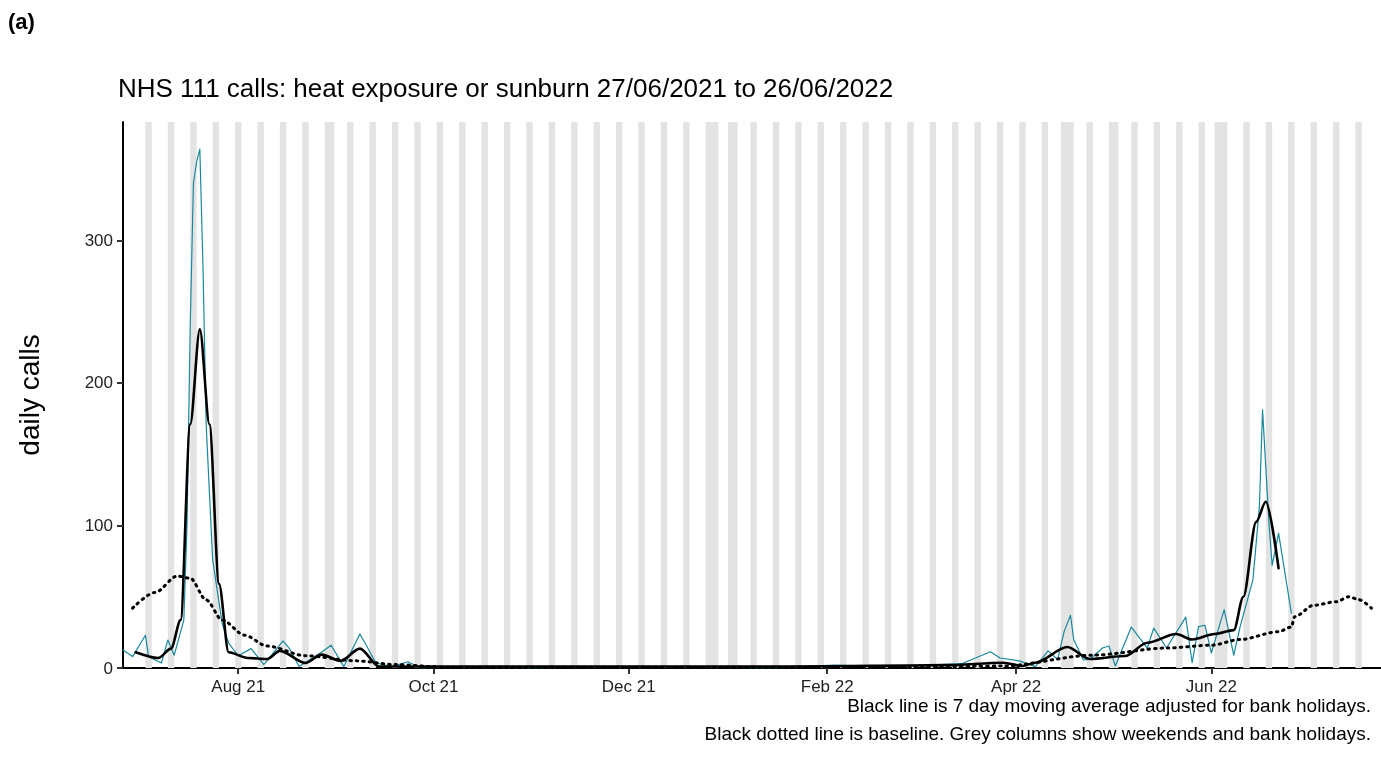 Image resolution: width=1381 pixels, height=777 pixels. What do you see at coordinates (21, 21) in the screenshot?
I see `text: (a)` at bounding box center [21, 21].